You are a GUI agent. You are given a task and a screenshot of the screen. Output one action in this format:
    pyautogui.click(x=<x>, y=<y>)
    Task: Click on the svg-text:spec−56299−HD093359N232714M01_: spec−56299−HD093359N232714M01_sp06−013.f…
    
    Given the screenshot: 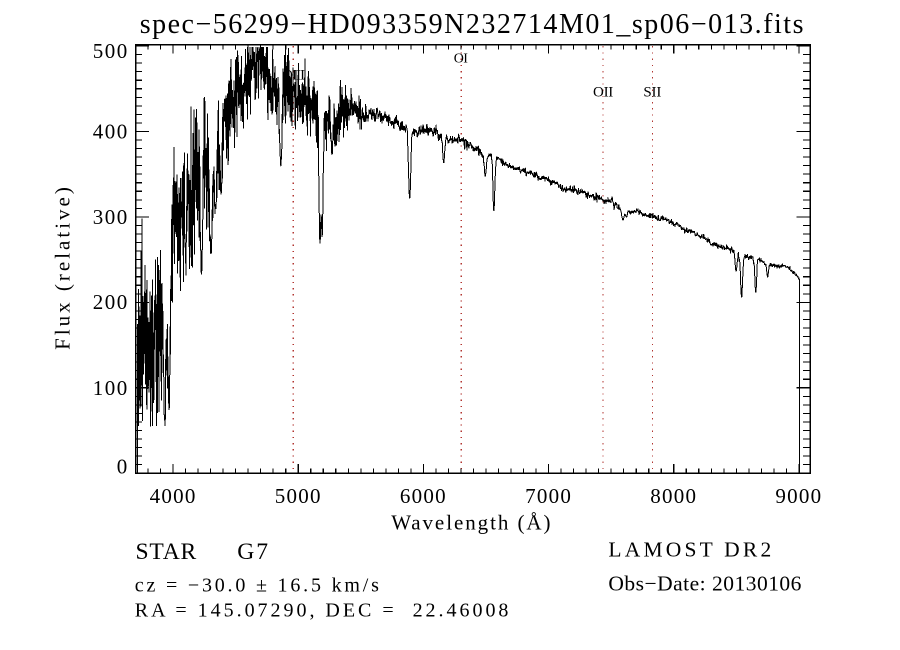 What is the action you would take?
    pyautogui.click(x=472, y=24)
    